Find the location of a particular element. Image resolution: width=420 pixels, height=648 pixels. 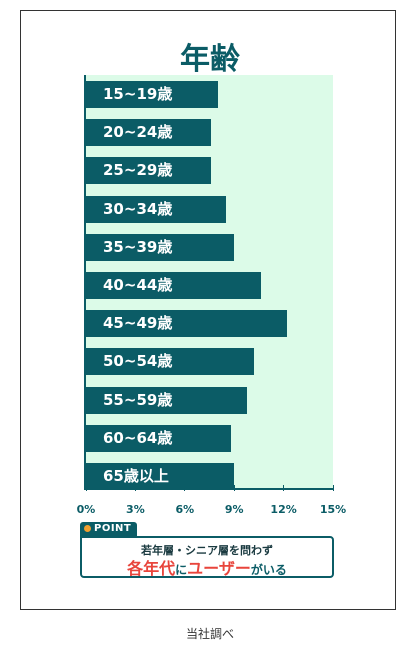

x-tick-label: 3% is located at coordinates (135, 509).